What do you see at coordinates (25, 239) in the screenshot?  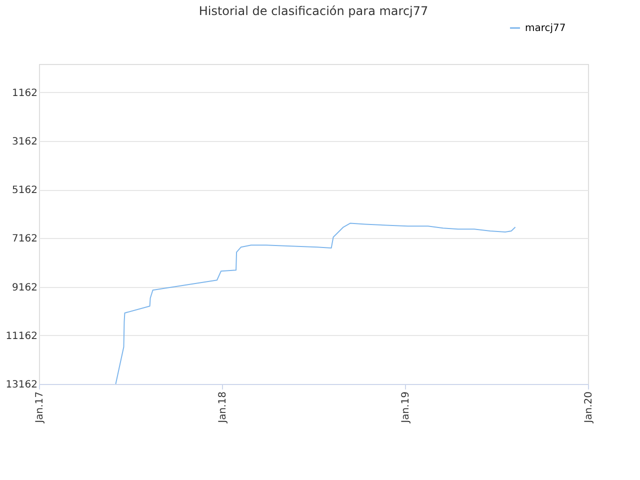 I see `y-tick-label: 7162` at bounding box center [25, 239].